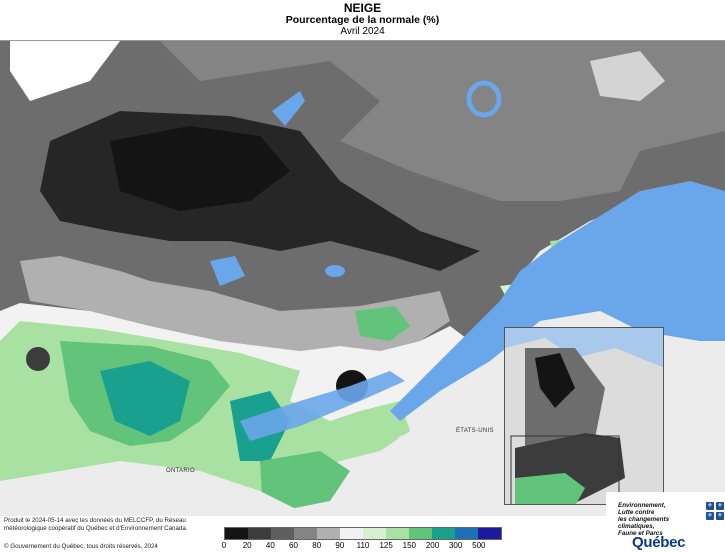 The height and width of the screenshot is (552, 725). What do you see at coordinates (305, 480) in the screenshot?
I see `zone-150-200-south` at bounding box center [305, 480].